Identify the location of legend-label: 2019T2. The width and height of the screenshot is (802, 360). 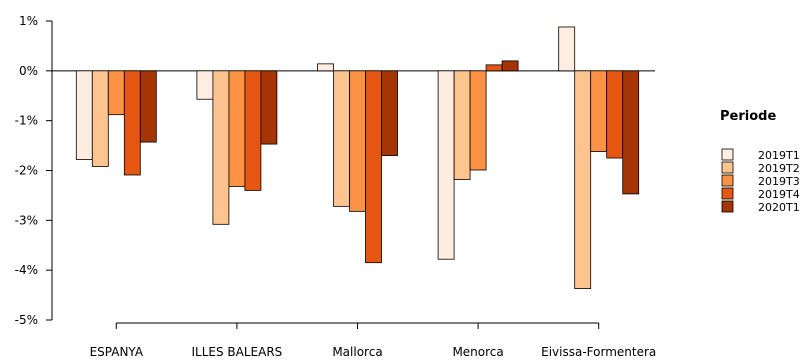
(779, 168).